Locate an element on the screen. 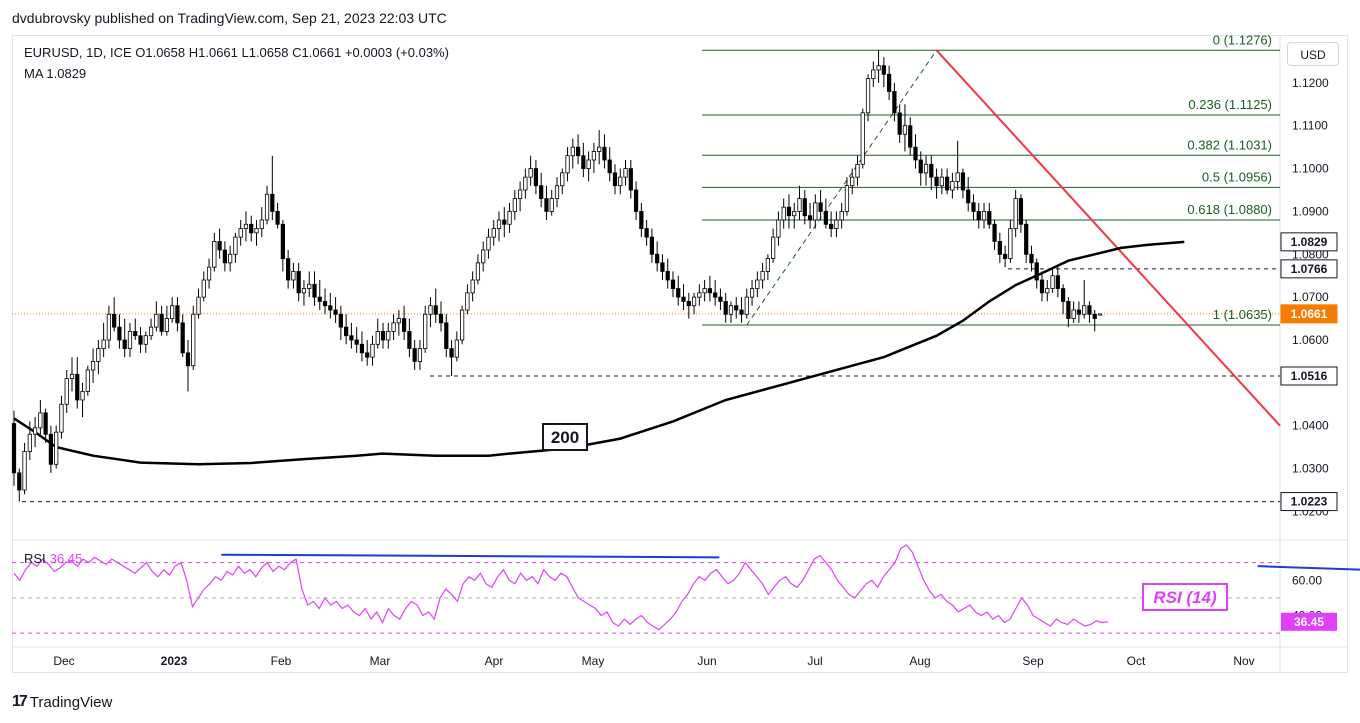  rsi-line is located at coordinates (561, 587).